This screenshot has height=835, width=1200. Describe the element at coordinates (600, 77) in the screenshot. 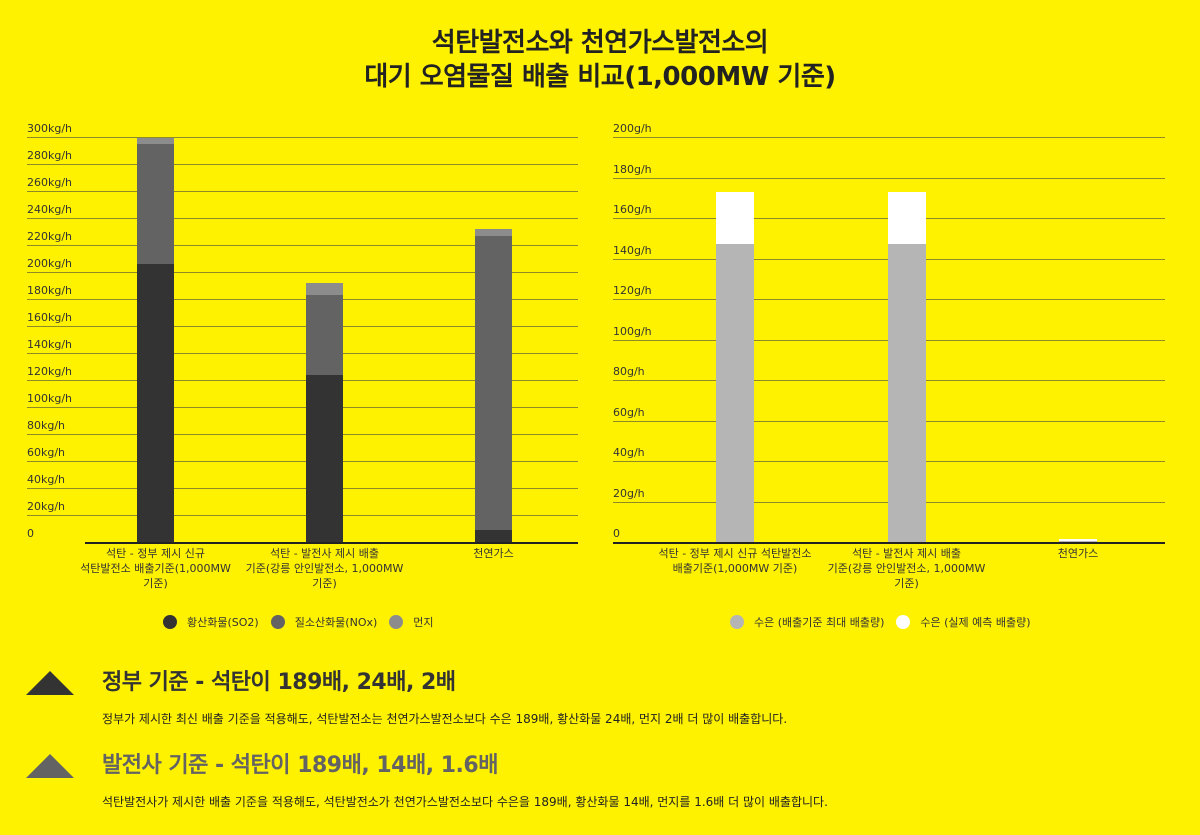

I see `title-line-2: 대기 오염물질 배출 비교(1,000MW 기준)` at that location.